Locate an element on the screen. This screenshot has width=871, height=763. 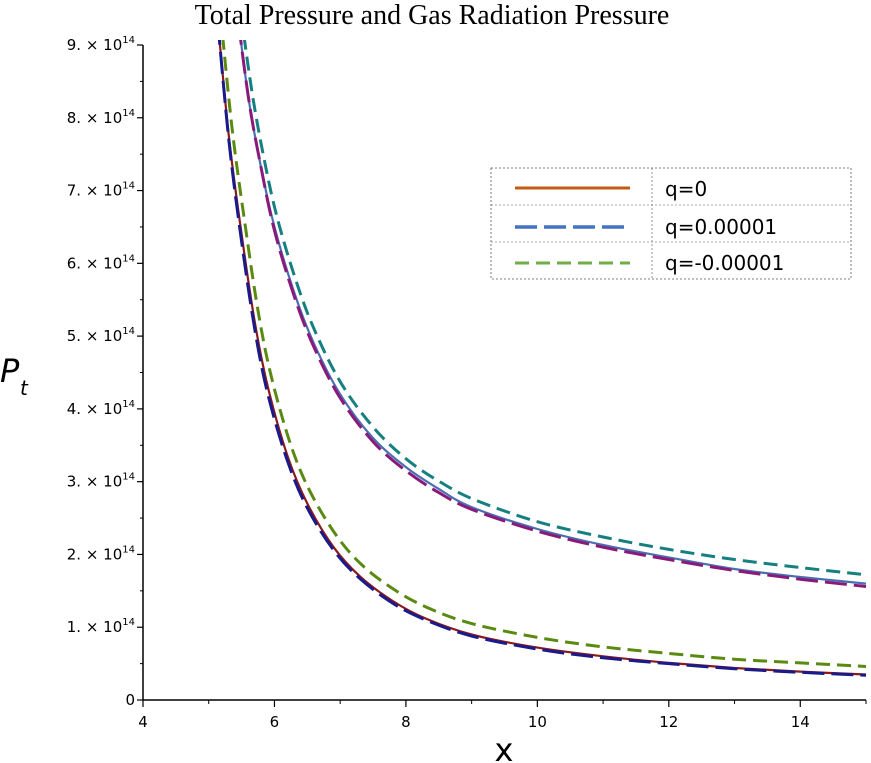
y-tick-label: 5. × 1014 is located at coordinates (101, 335).